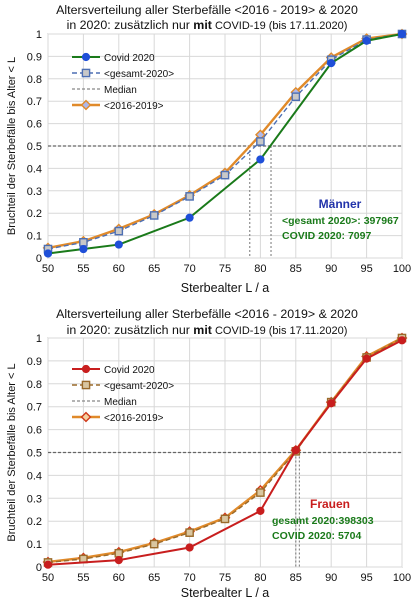 This screenshot has height=605, width=413. I want to click on annotation-covid: COVID 2020: 5704, so click(316, 536).